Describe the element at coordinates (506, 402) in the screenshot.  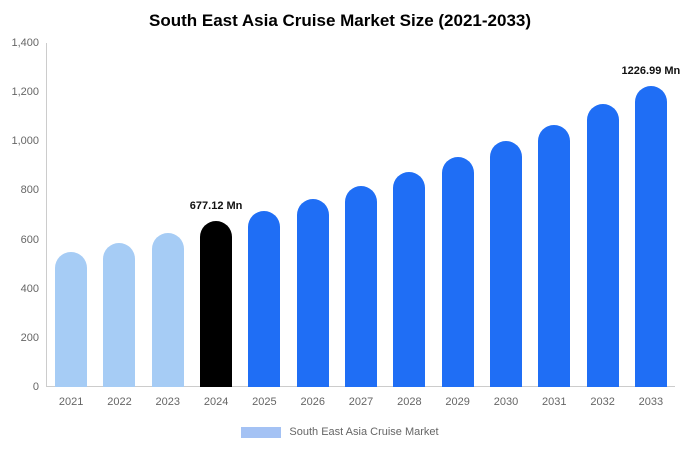
I see `x-tick-label: 2030` at that location.